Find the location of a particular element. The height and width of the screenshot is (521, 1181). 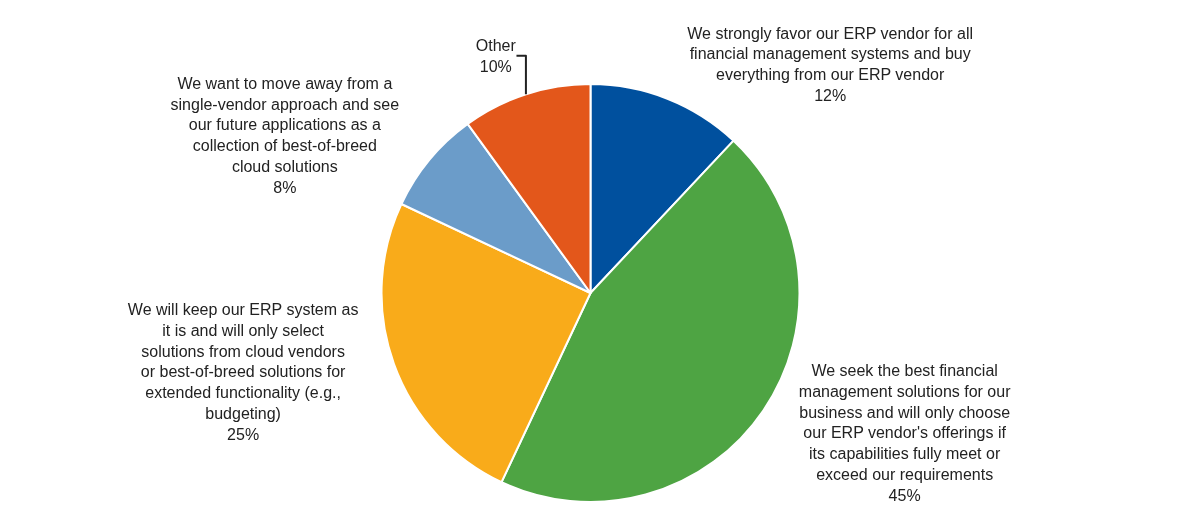

data-label: 45% is located at coordinates (904, 495).